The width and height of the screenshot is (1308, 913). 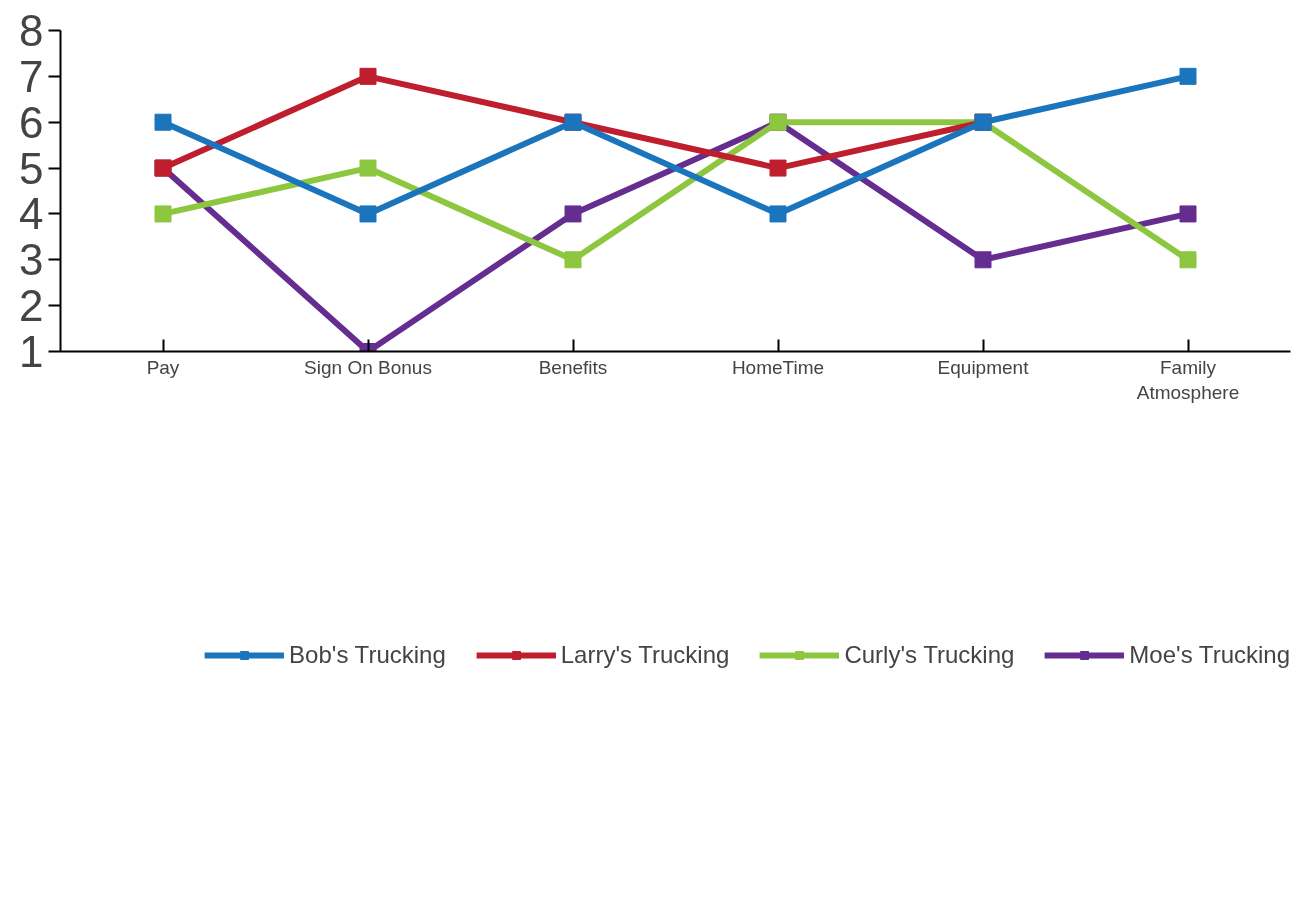 I want to click on x-tick-label: HomeTime, so click(x=778, y=367).